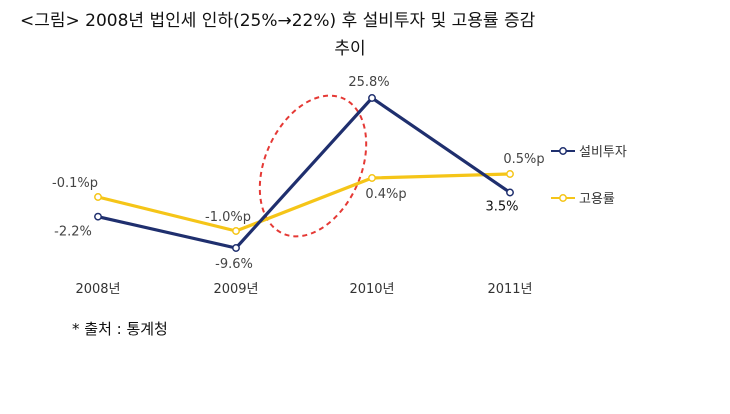 The height and width of the screenshot is (414, 730). What do you see at coordinates (385, 194) in the screenshot?
I see `data-label: 0.4%p` at bounding box center [385, 194].